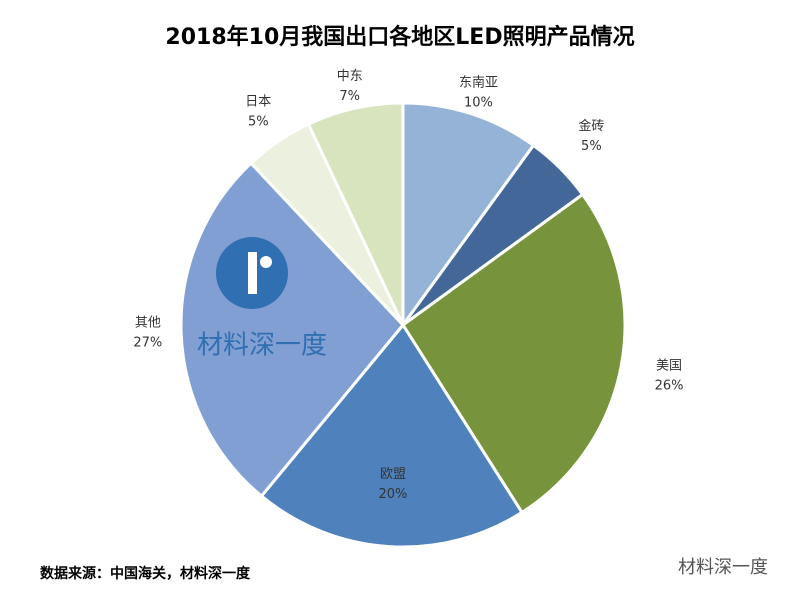  I want to click on logo: 材料深一度, so click(262, 299).